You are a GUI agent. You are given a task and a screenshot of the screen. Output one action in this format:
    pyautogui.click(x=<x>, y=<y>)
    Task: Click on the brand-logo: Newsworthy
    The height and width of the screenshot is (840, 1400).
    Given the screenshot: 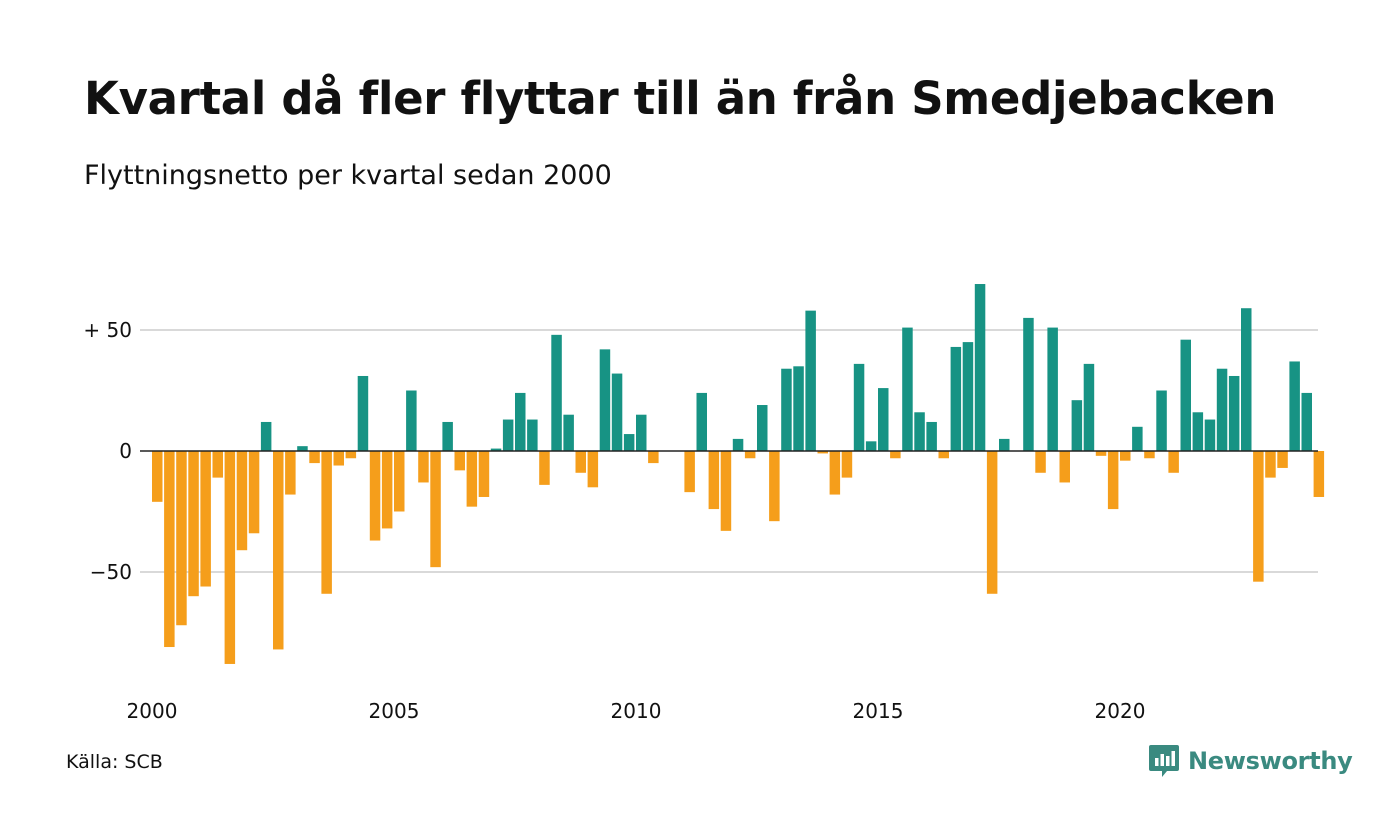 What is the action you would take?
    pyautogui.click(x=1250, y=761)
    